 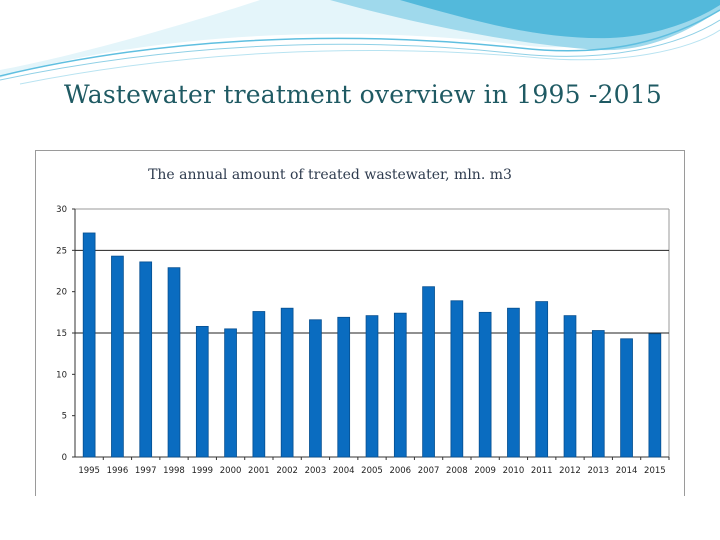 What do you see at coordinates (61, 334) in the screenshot?
I see `y-tick-label: 15` at bounding box center [61, 334].